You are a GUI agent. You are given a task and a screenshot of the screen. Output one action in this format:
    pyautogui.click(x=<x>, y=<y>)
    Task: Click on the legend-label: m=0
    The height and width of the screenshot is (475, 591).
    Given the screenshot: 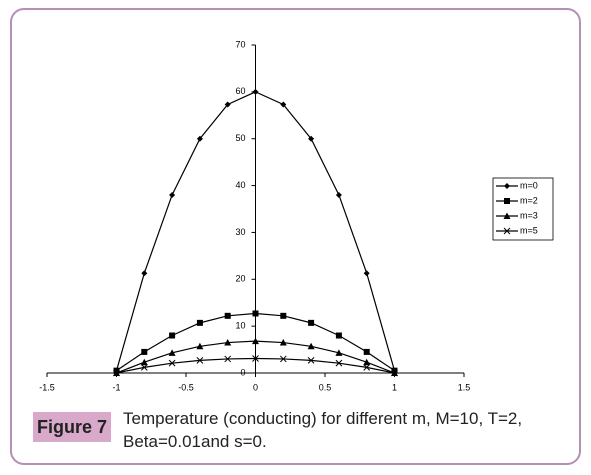 What is the action you would take?
    pyautogui.click(x=529, y=185)
    